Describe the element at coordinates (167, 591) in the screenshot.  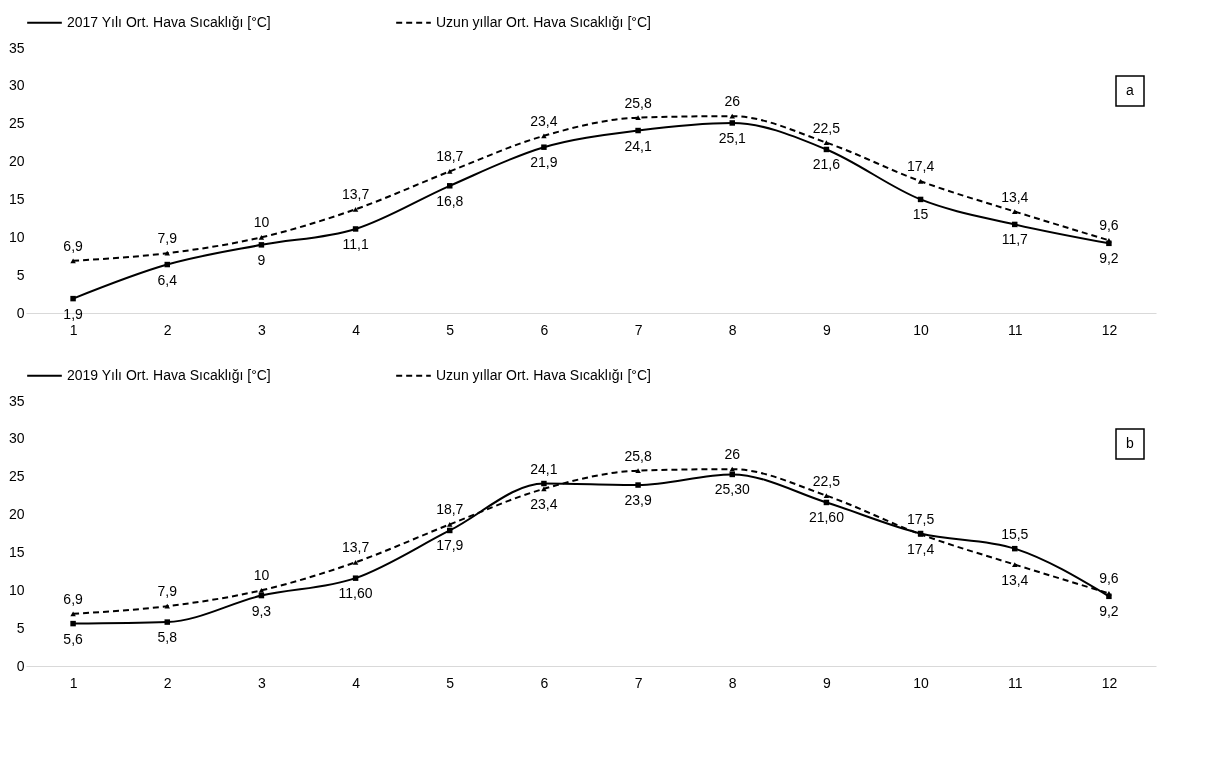
I see `data-label: 7,9` at that location.